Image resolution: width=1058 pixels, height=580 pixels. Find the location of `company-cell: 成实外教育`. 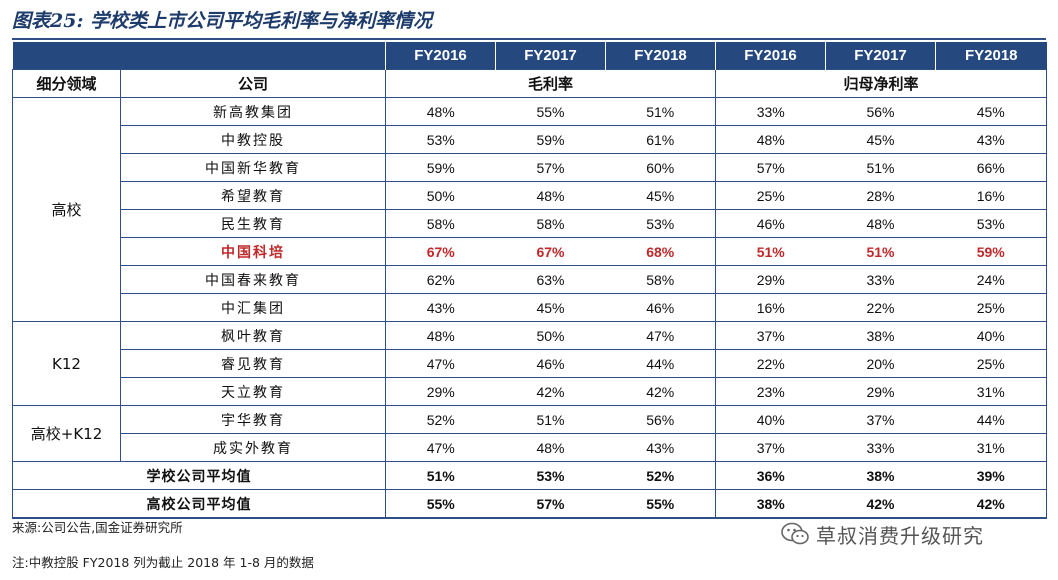

company-cell: 成实外教育 is located at coordinates (253, 447).